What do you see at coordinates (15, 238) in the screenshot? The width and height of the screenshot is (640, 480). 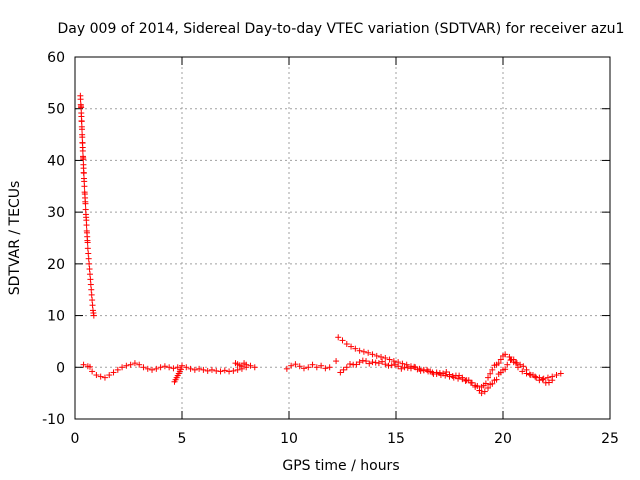 I see `y-axis-label: SDTVAR / TECUs` at bounding box center [15, 238].